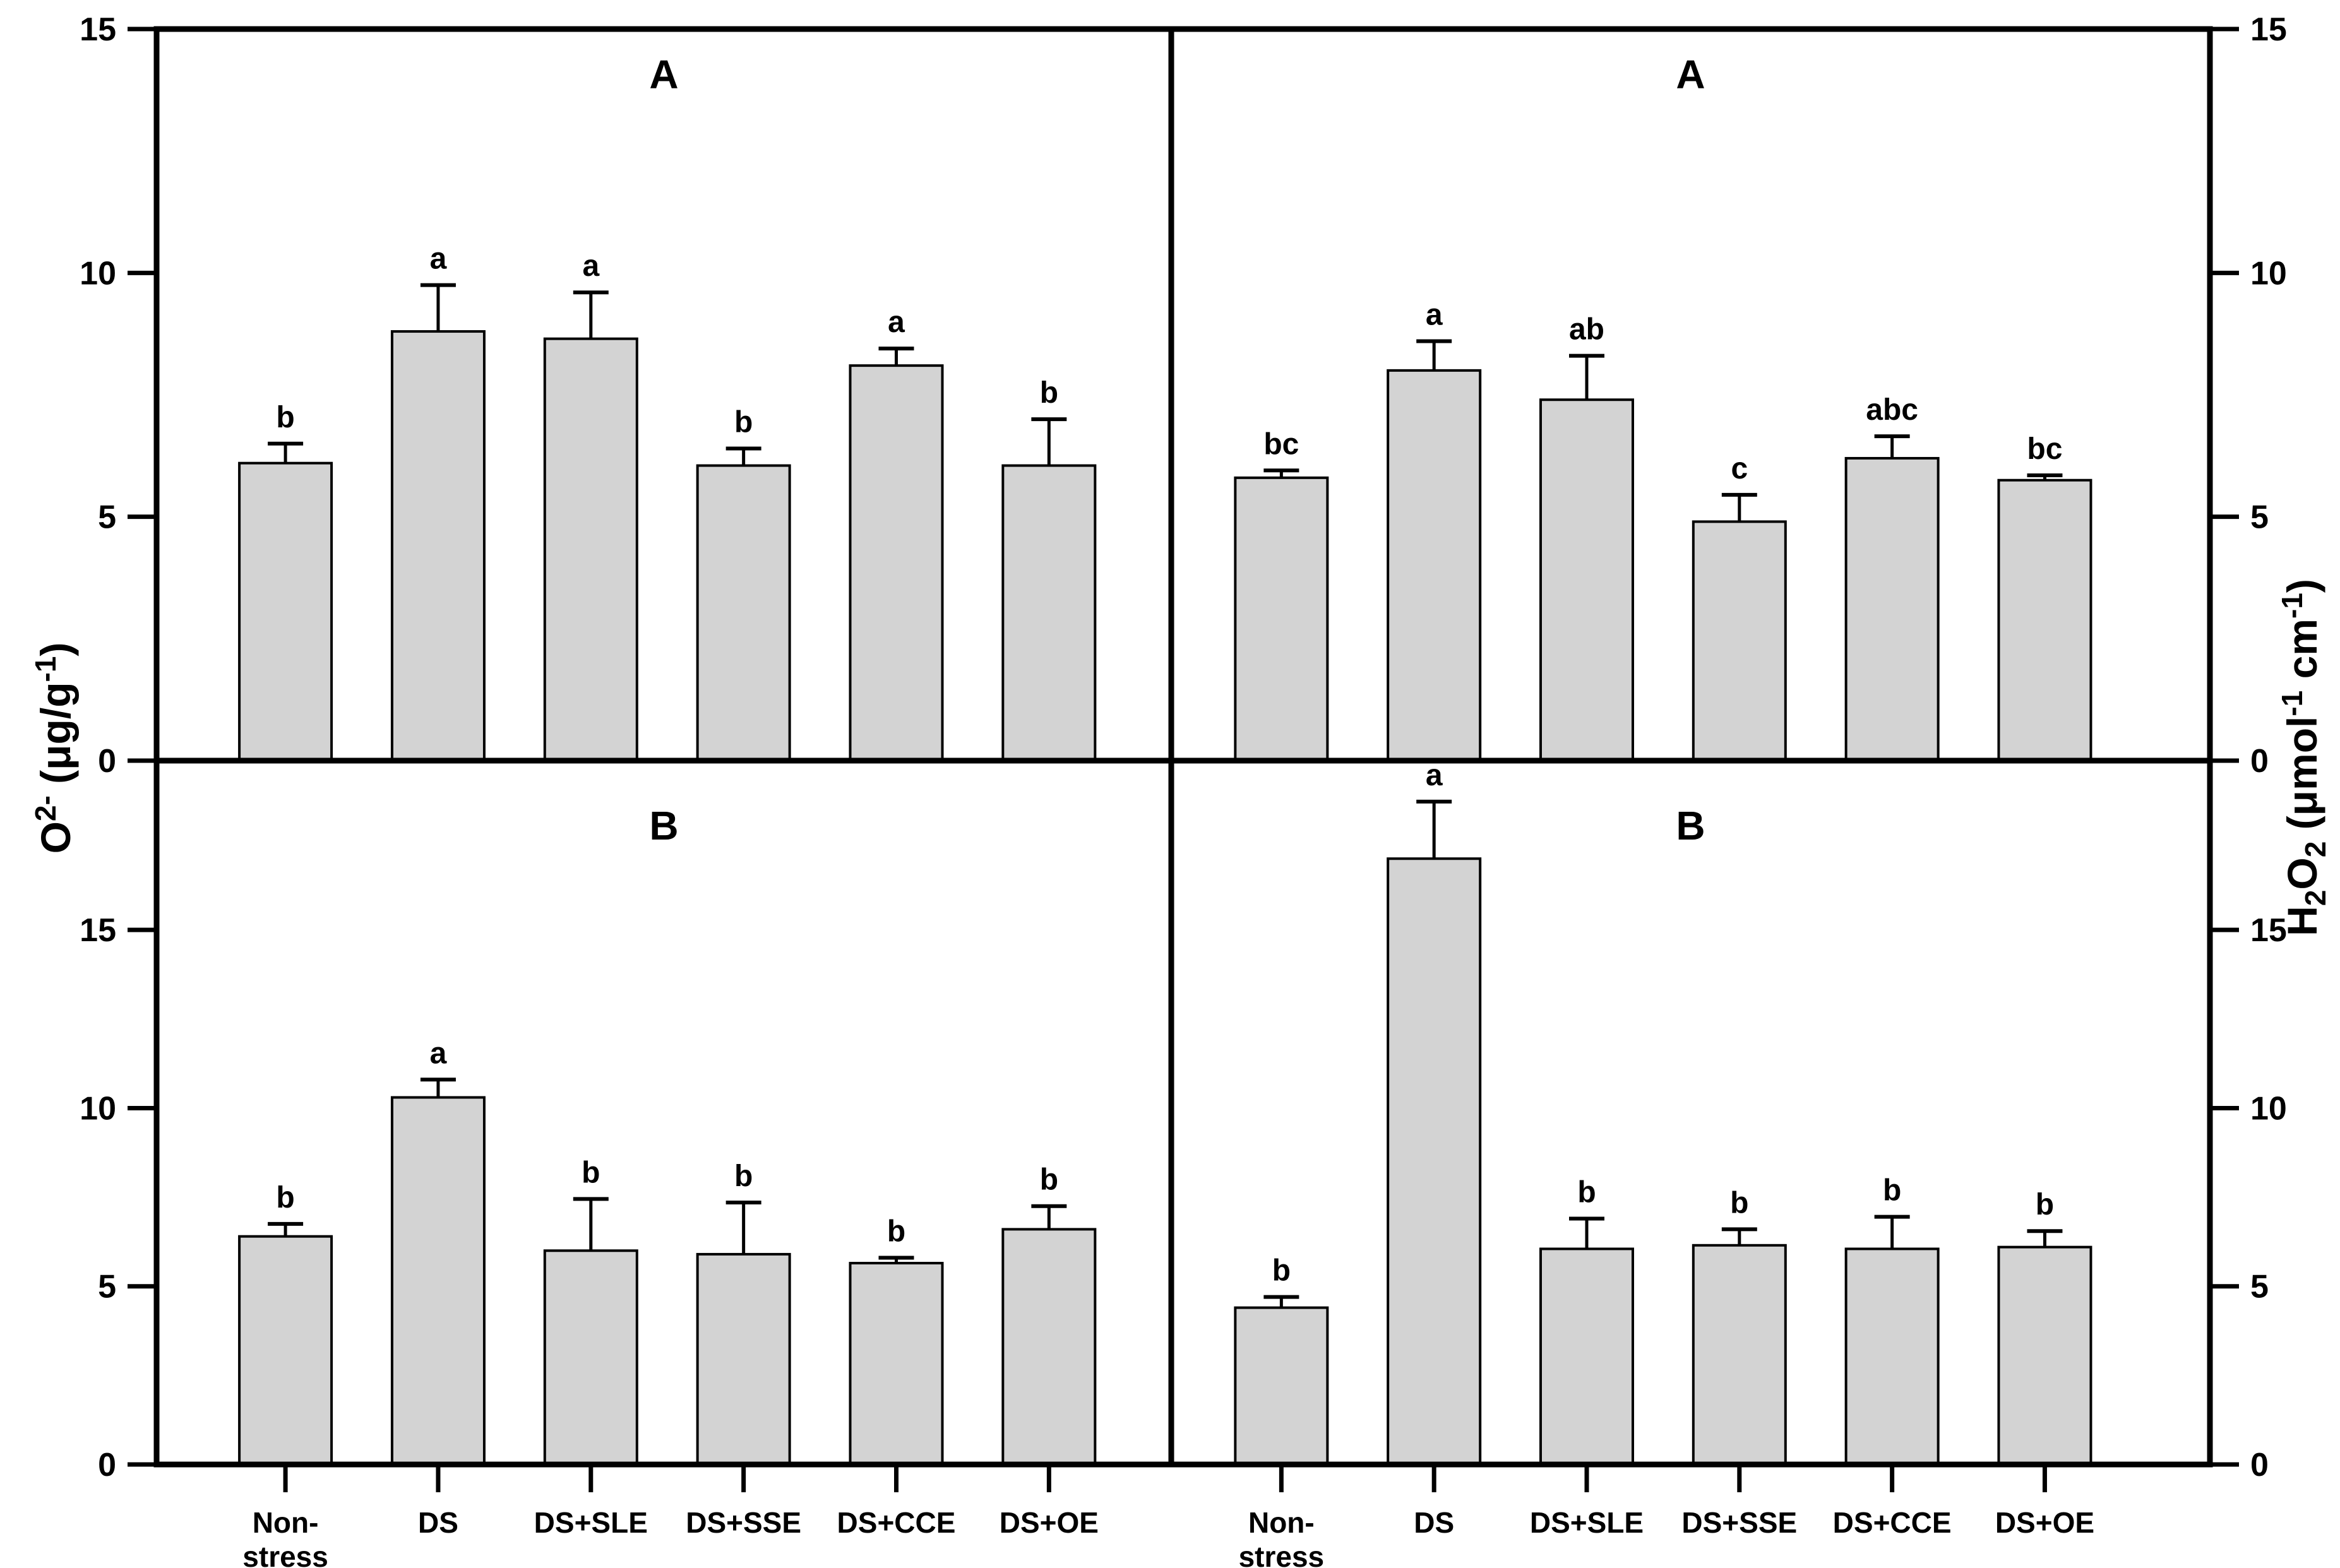 The height and width of the screenshot is (1568, 2340). Describe the element at coordinates (285, 611) in the screenshot. I see `bar-O2--A-0` at that location.